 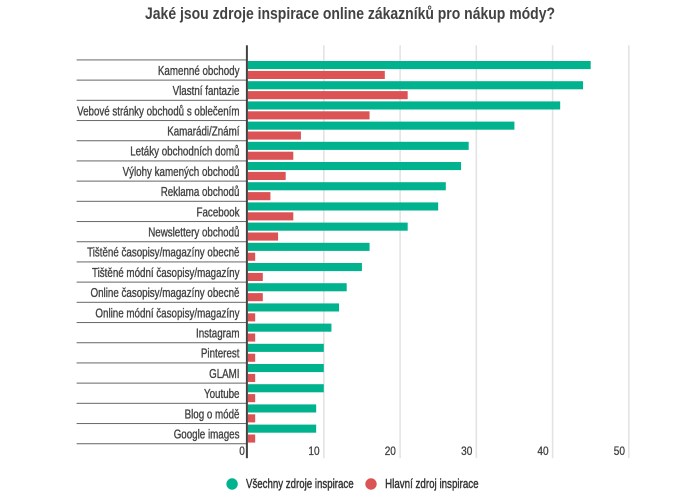 I want to click on svg-text:Tištěné časopisy/magazíny obec: Tištěné časopisy/magazíny obecně, so click(x=163, y=253).